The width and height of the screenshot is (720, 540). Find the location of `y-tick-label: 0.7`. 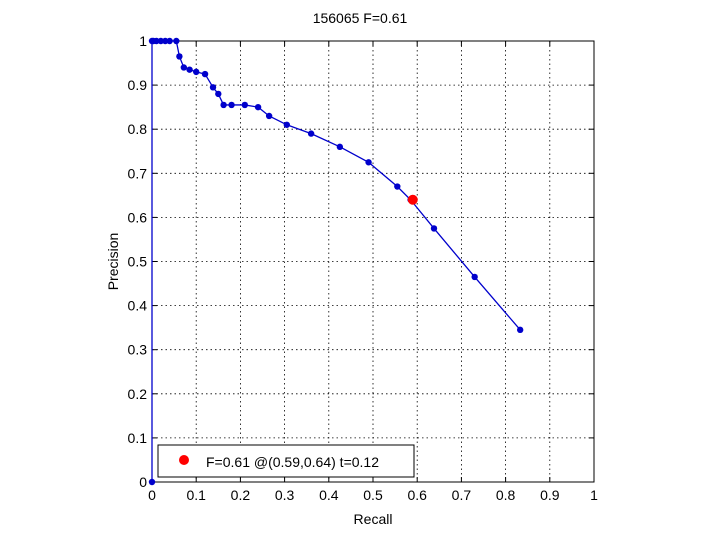

y-tick-label: 0.7 is located at coordinates (138, 173).